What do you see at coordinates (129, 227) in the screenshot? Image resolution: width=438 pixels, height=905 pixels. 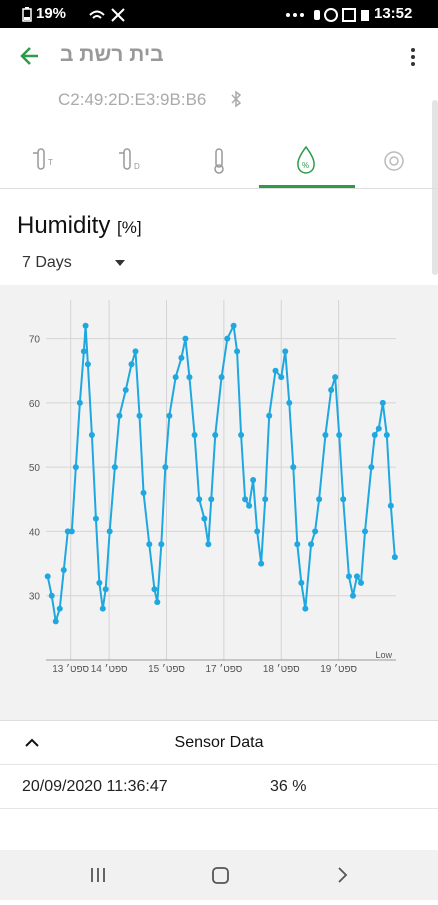 I see `heading-unit: [%]` at bounding box center [129, 227].